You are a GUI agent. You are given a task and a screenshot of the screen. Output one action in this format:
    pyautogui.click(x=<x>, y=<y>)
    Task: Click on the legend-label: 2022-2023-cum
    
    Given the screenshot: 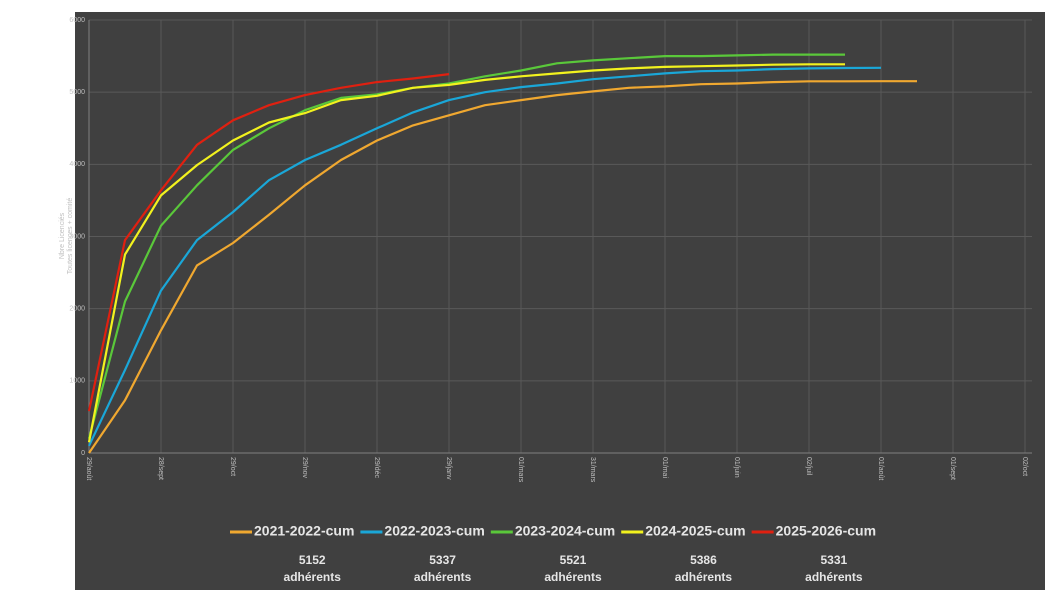 What is the action you would take?
    pyautogui.click(x=434, y=531)
    